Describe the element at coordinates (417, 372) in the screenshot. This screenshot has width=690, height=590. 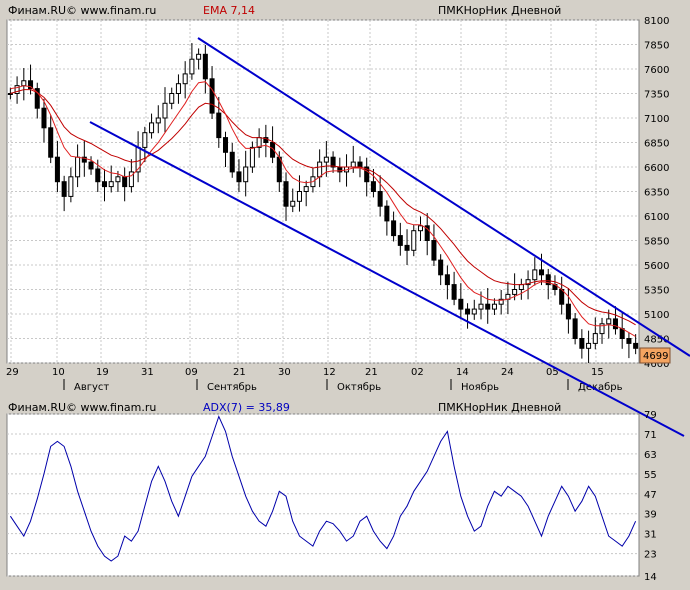
I see `price-x-tick-label: 02` at that location.